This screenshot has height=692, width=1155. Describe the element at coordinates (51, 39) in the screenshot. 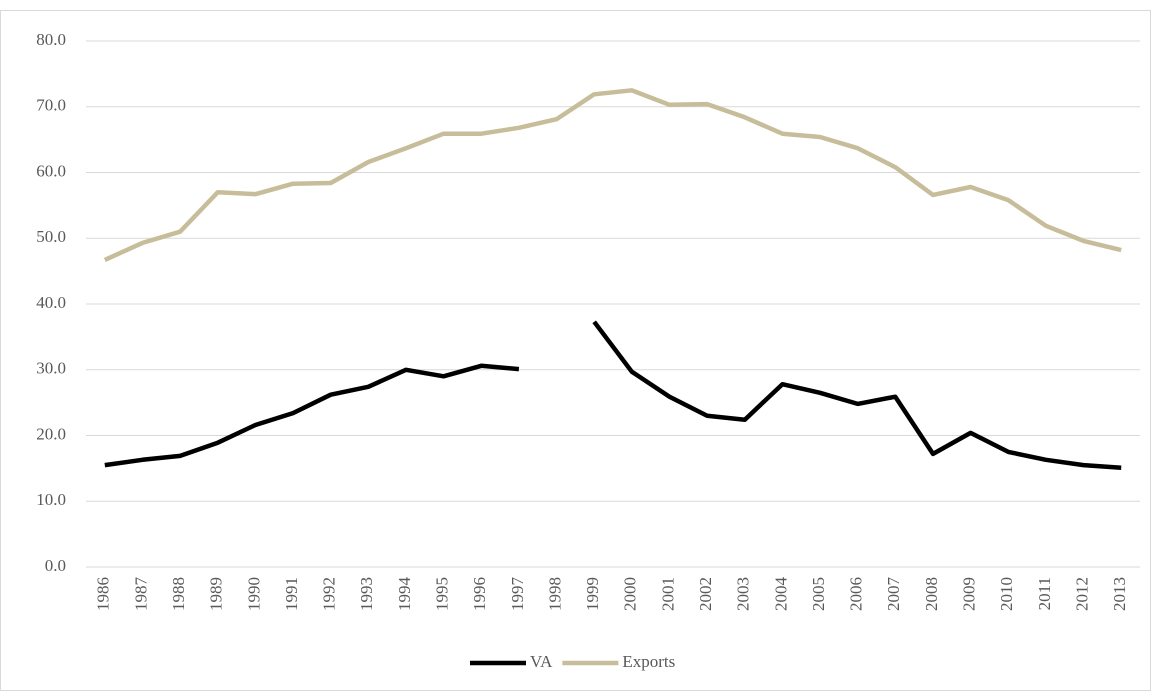

I see `y-tick-label: 80.0` at that location.